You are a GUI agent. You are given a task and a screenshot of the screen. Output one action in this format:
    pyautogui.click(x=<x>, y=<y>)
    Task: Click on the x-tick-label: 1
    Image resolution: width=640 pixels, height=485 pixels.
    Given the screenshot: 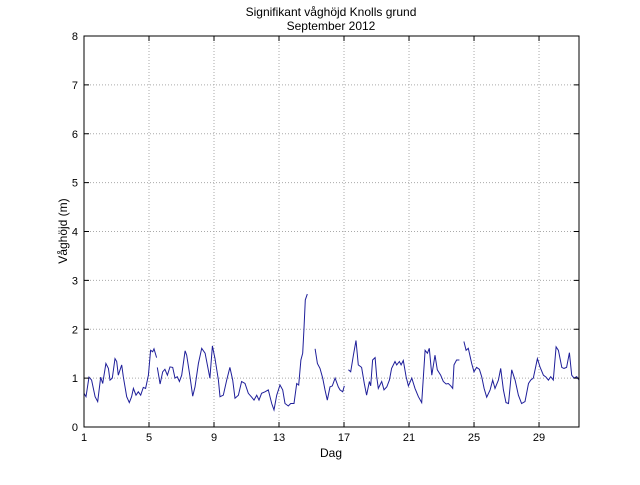 What is the action you would take?
    pyautogui.click(x=84, y=438)
    